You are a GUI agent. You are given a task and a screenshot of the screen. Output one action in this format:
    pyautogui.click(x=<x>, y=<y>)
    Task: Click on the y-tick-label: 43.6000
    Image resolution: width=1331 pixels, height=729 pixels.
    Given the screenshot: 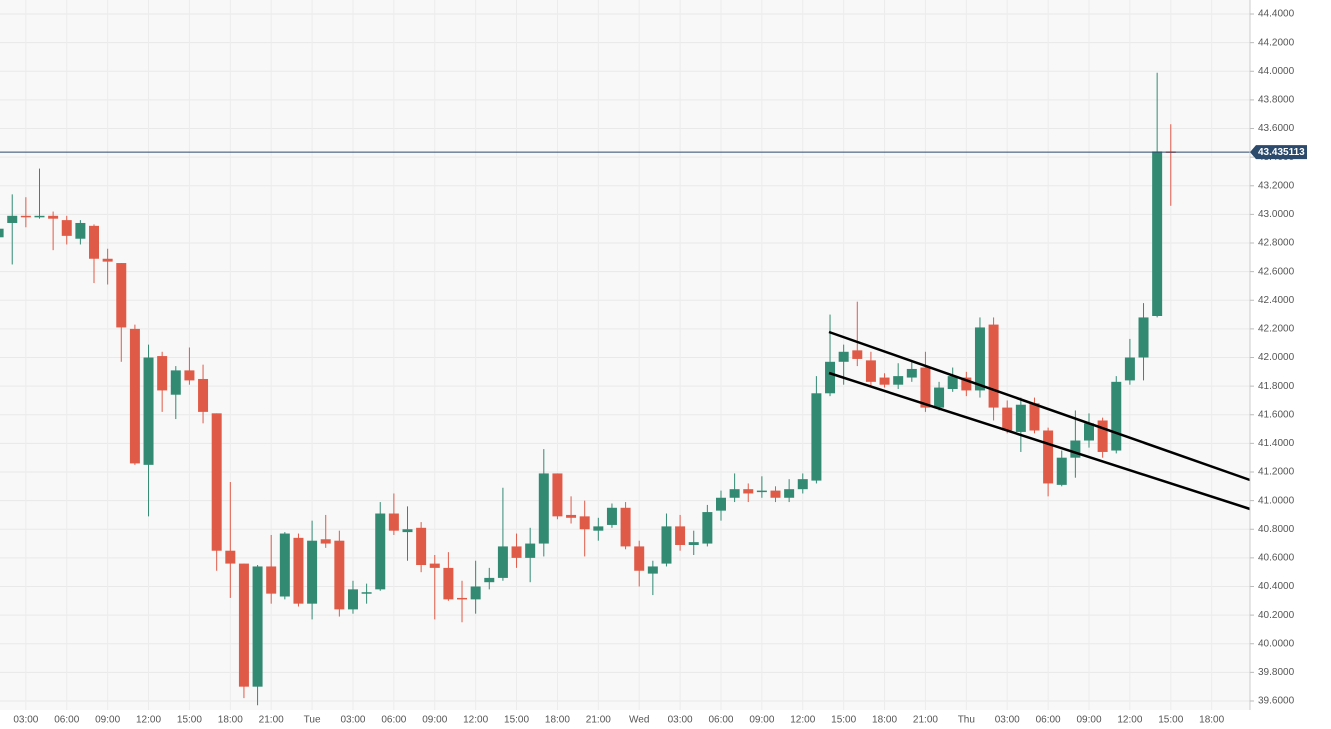 What is the action you would take?
    pyautogui.click(x=1276, y=128)
    